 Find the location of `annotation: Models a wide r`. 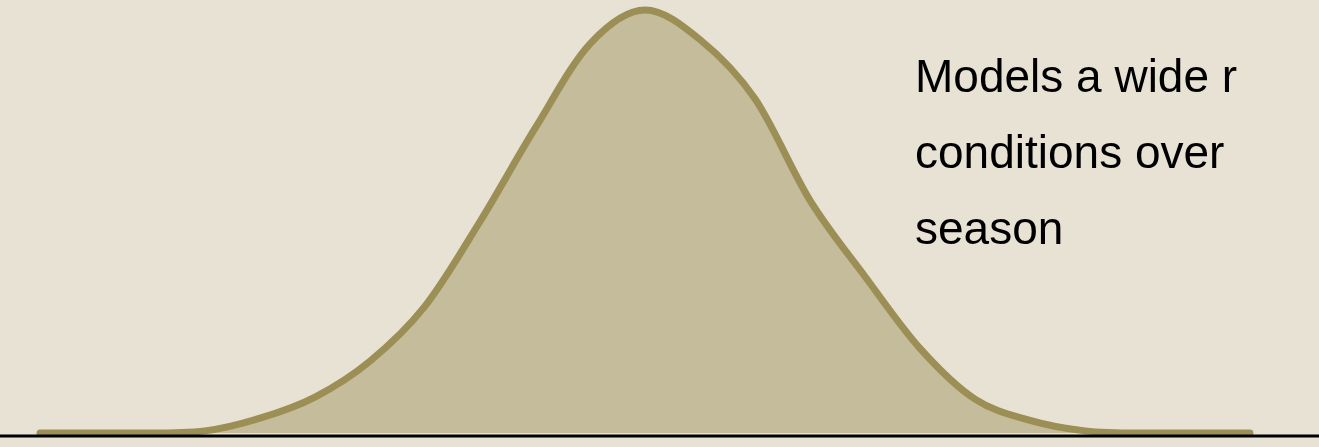

annotation: Models a wide r is located at coordinates (1076, 76).